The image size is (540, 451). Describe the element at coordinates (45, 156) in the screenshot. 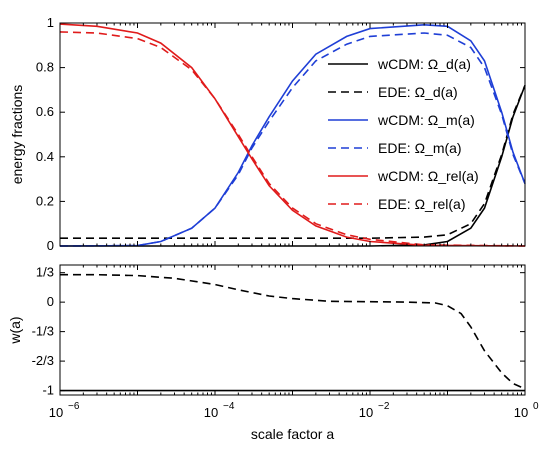

I see `y-tick-label: 0.4` at that location.